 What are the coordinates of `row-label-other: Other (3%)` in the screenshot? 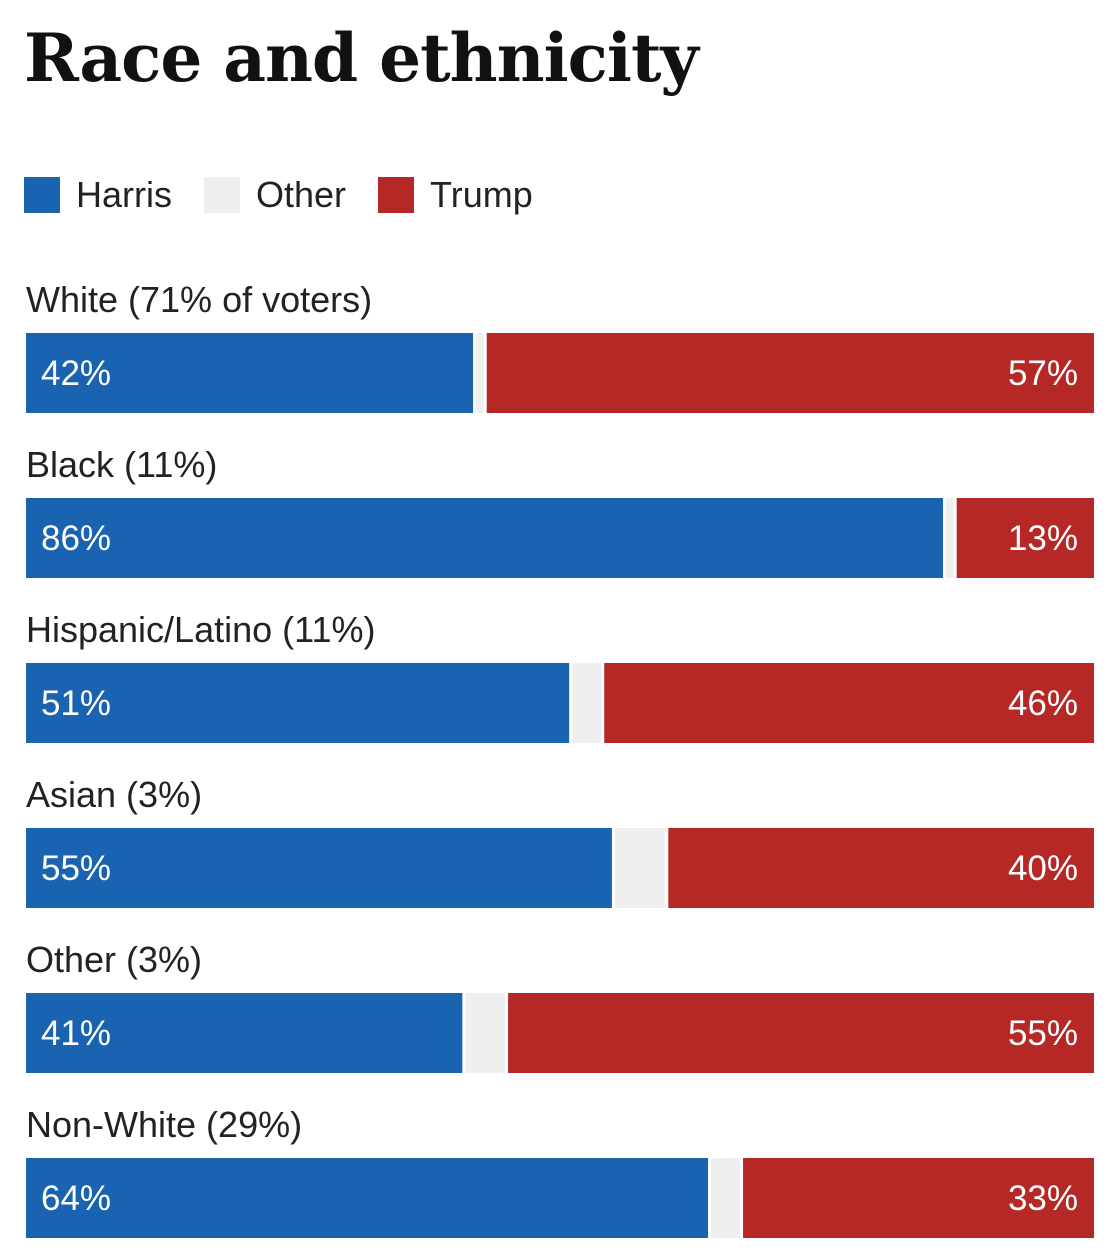 It's located at (114, 959).